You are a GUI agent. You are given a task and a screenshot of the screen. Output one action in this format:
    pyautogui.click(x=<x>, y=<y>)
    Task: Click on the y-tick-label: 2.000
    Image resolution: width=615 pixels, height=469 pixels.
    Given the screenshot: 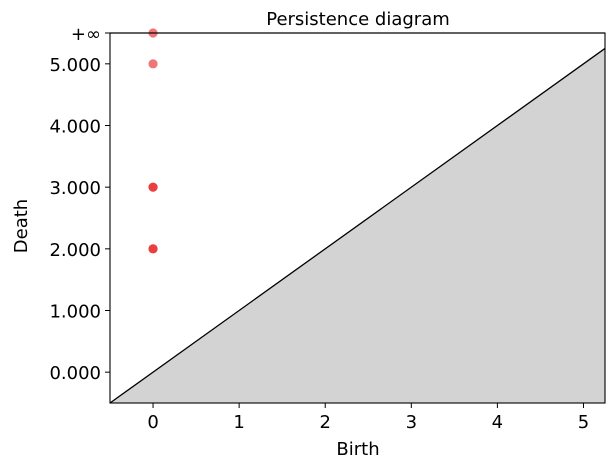 What is the action you would take?
    pyautogui.click(x=75, y=250)
    